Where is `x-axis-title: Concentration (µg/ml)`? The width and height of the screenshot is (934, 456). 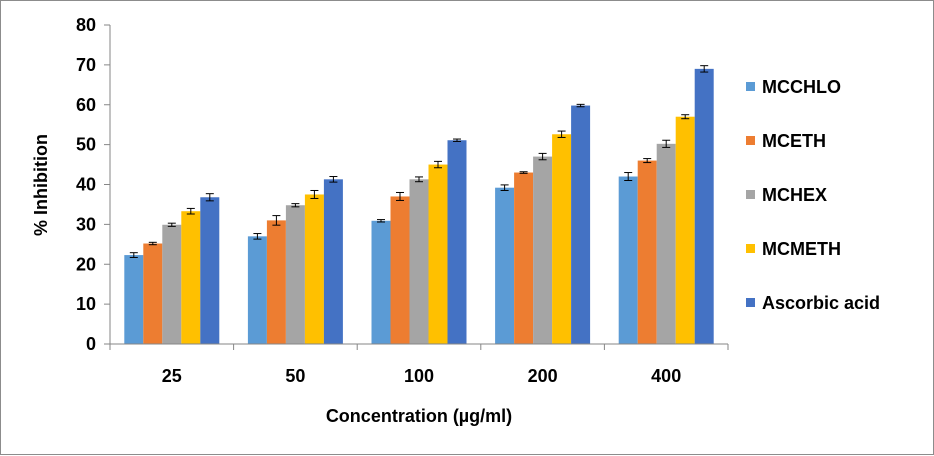 x-axis-title: Concentration (µg/ml) is located at coordinates (419, 416).